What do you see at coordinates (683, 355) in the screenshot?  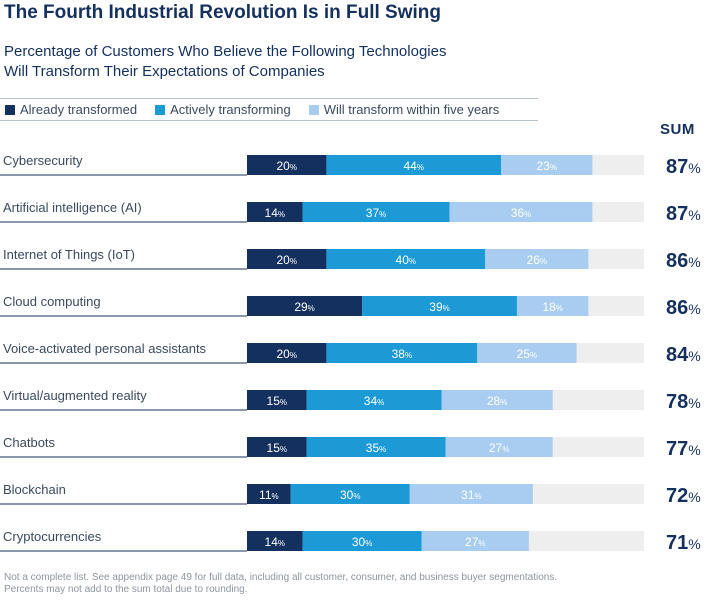 I see `sum-value: 84%` at bounding box center [683, 355].